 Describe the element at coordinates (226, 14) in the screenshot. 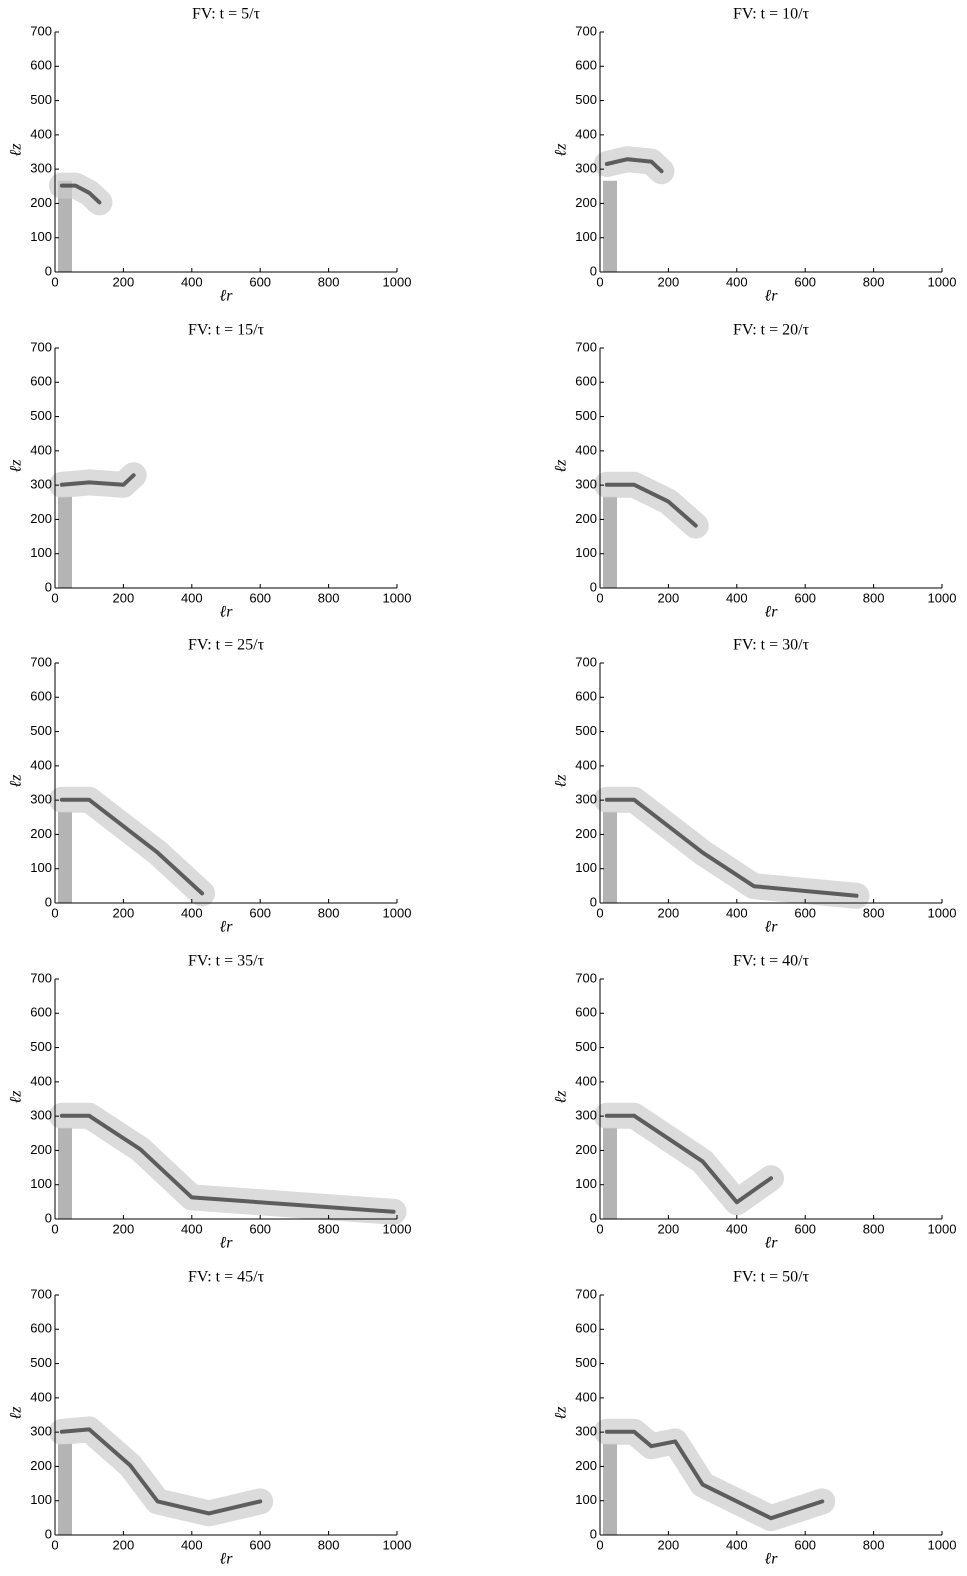

I see `chart-title: FV: t = 5/τ` at that location.